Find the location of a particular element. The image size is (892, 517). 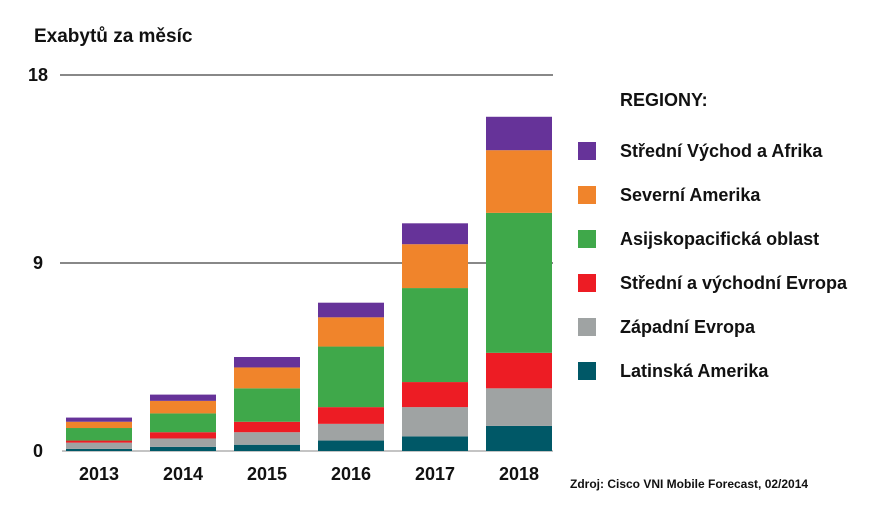

legend-label: Střední a východní Evropa is located at coordinates (734, 282).